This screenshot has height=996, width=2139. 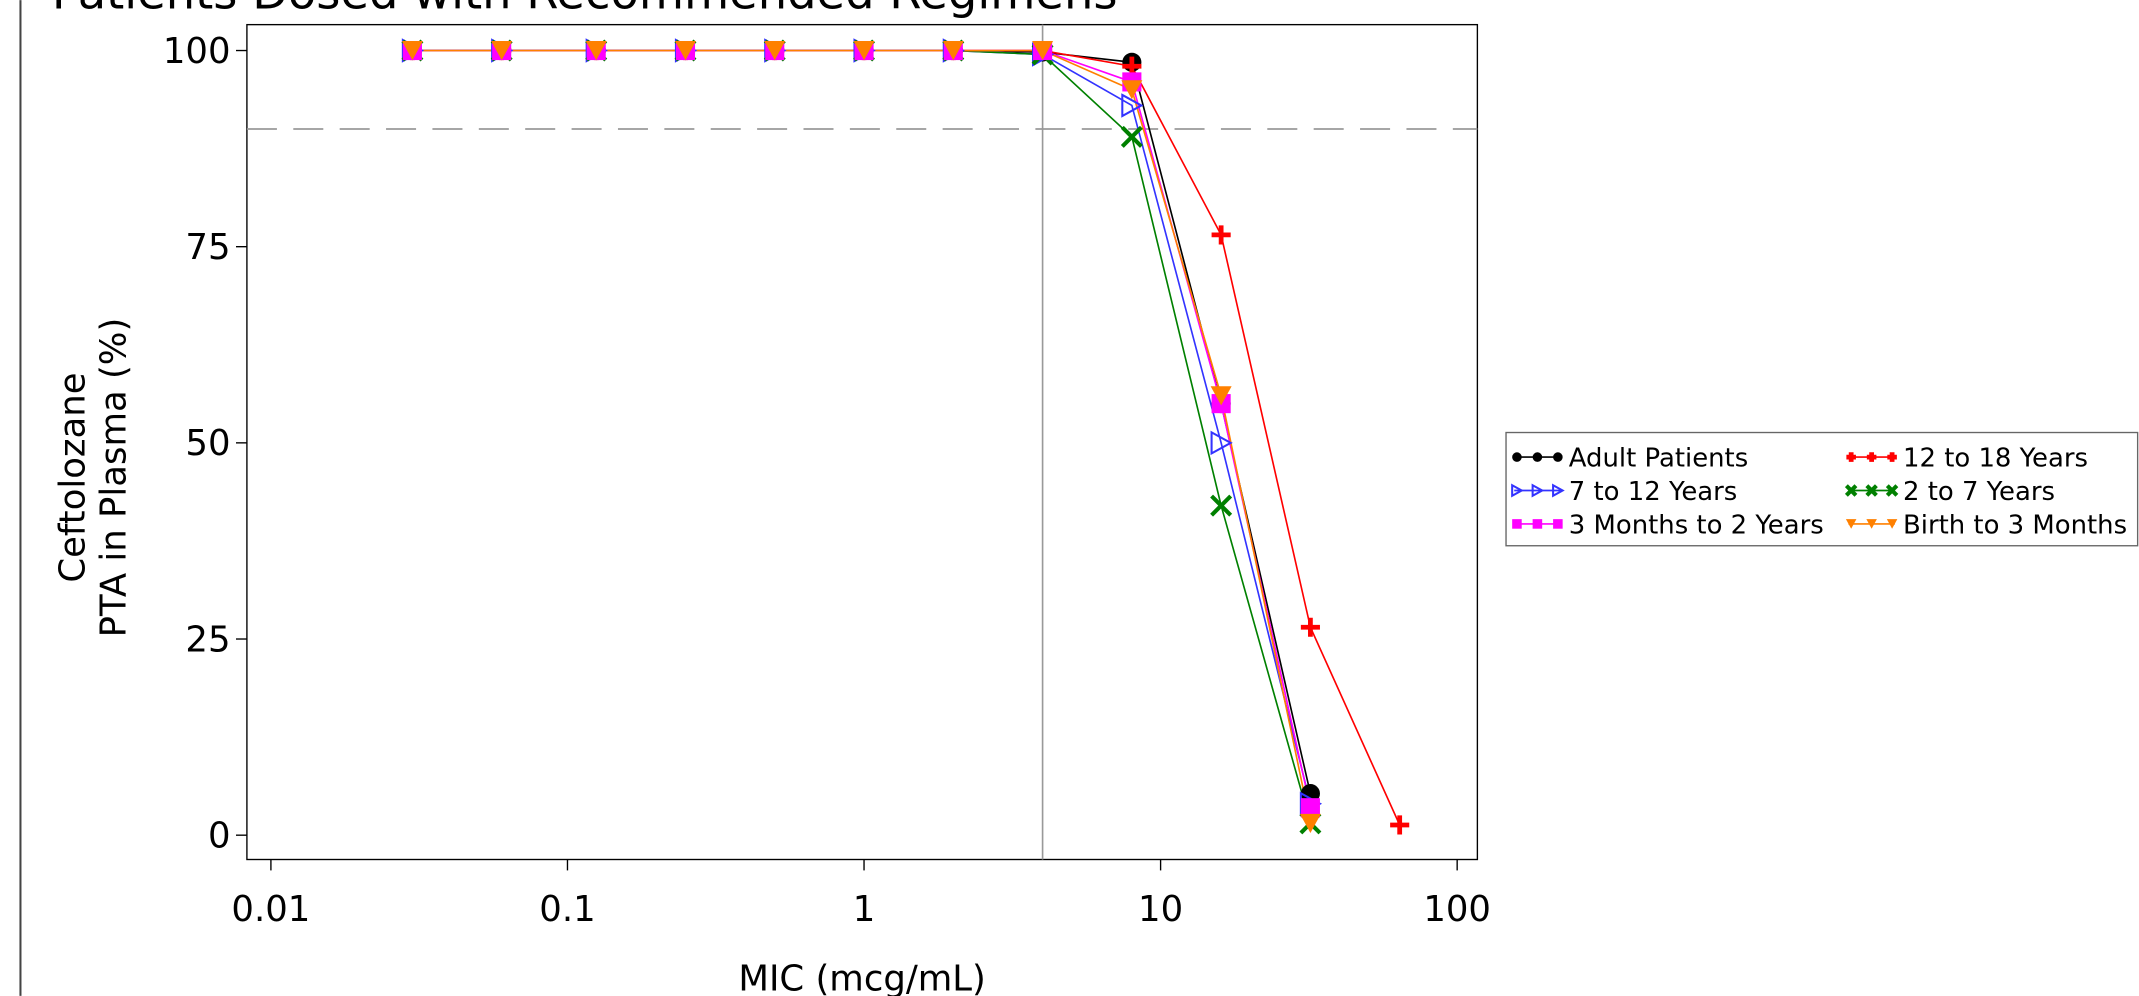 What do you see at coordinates (1979, 492) in the screenshot?
I see `legend-label: 2 to 7 Years` at bounding box center [1979, 492].